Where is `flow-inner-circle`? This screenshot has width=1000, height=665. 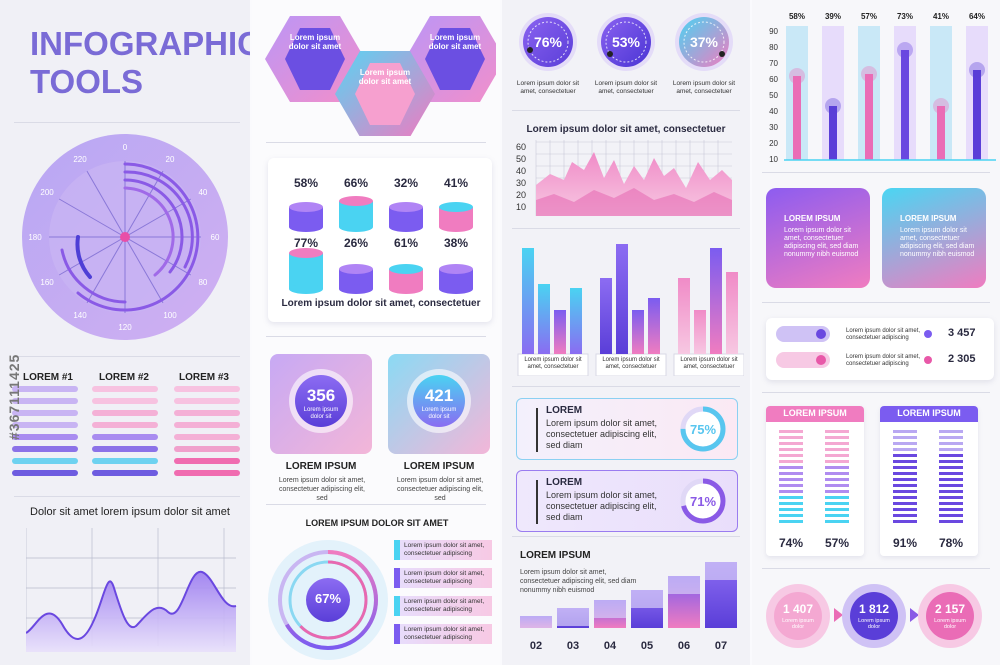
flow-inner-circle is located at coordinates (950, 616).